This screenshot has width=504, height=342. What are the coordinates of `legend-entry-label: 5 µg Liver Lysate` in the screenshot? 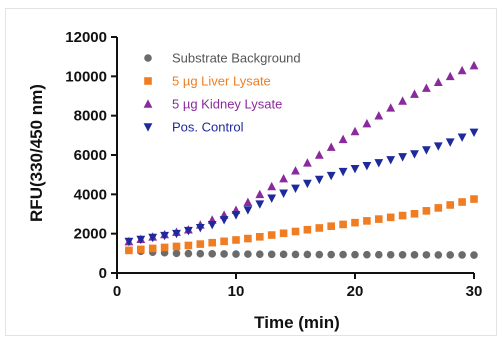 It's located at (221, 81).